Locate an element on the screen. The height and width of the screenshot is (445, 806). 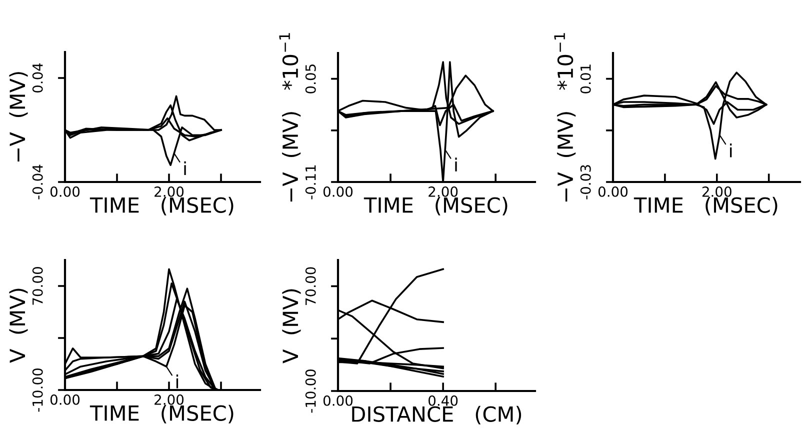
y-tick-label: -0.11 is located at coordinates (310, 182).